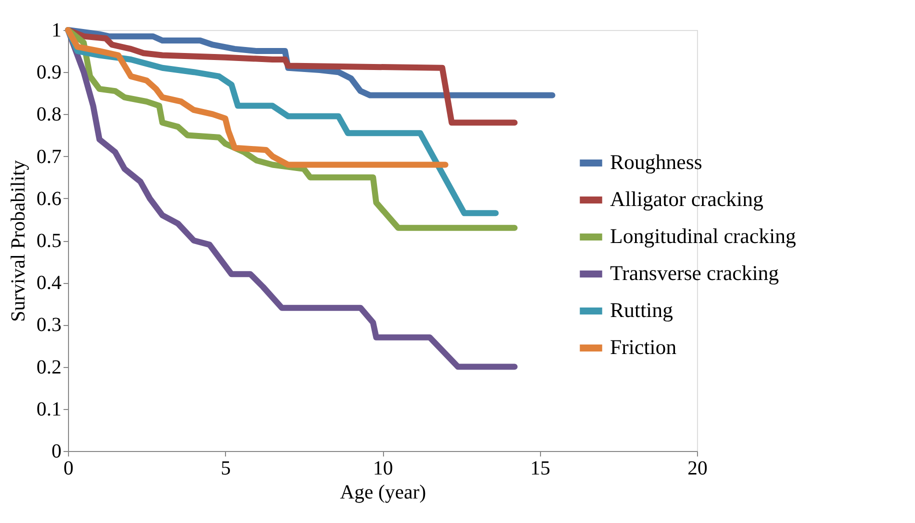 This screenshot has height=523, width=915. What do you see at coordinates (57, 451) in the screenshot?
I see `y-tick-label: 0` at bounding box center [57, 451].